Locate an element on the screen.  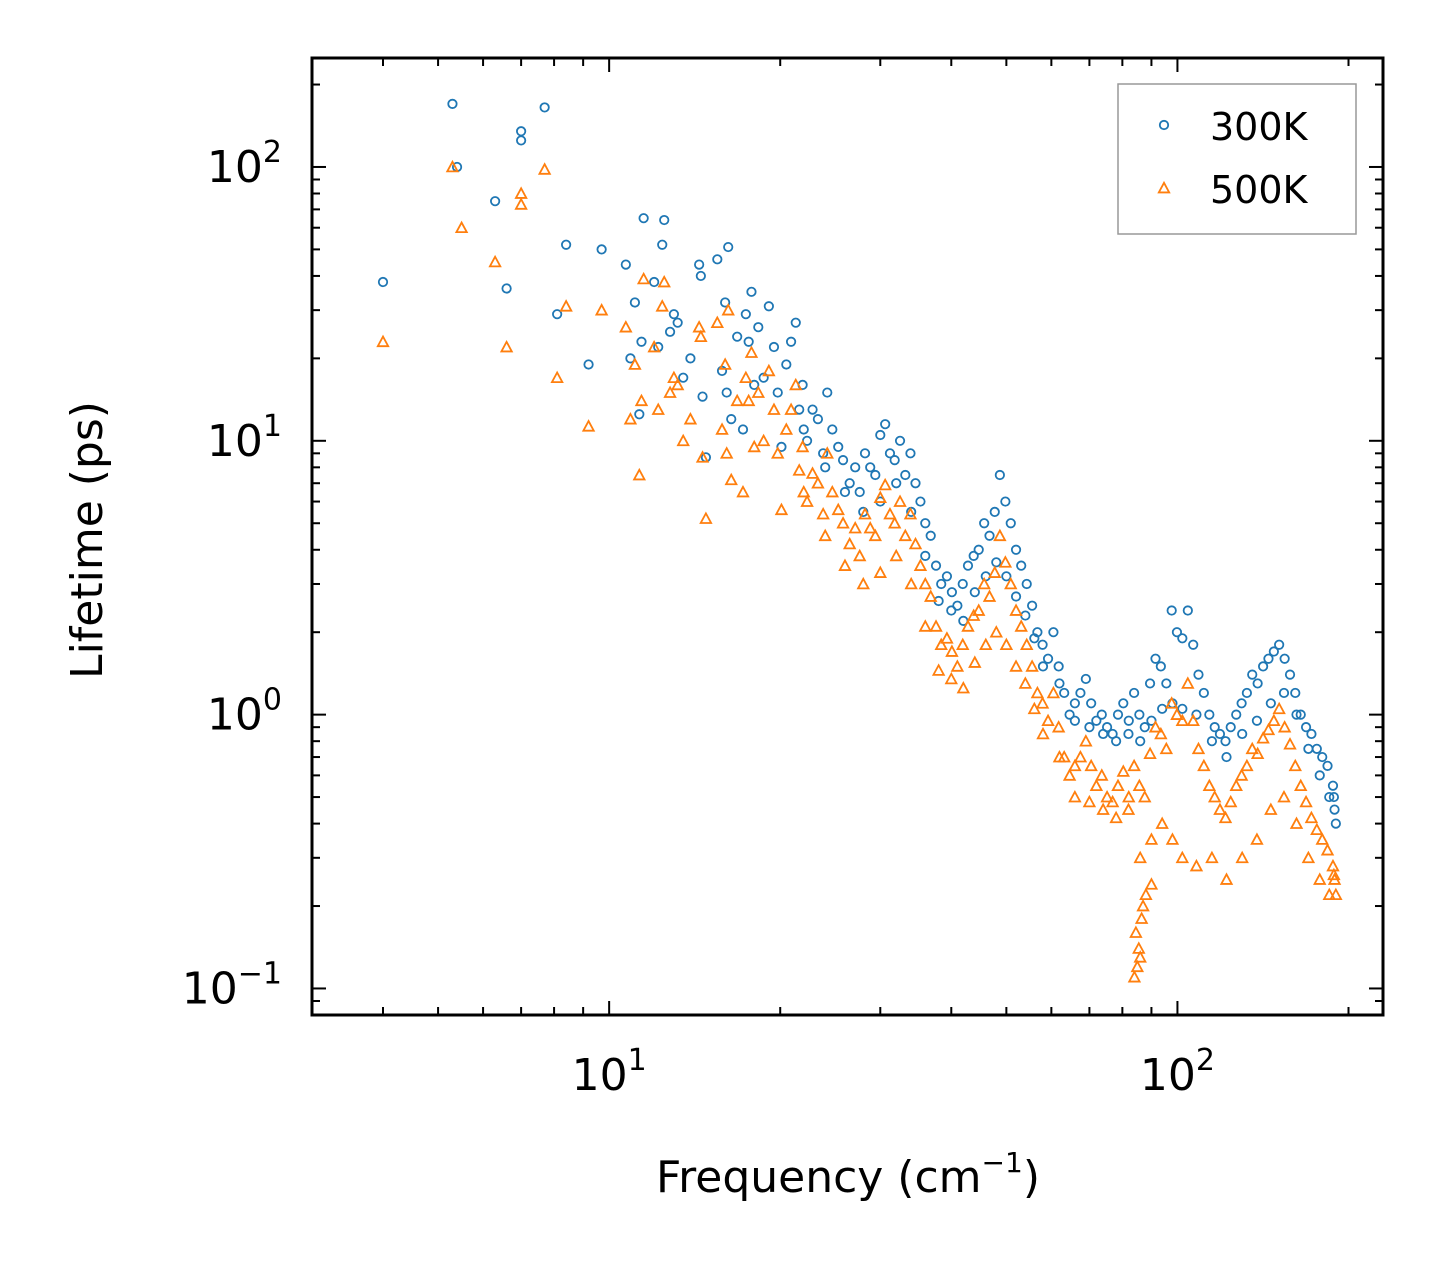
legend-label-500k: 500K is located at coordinates (1259, 190).